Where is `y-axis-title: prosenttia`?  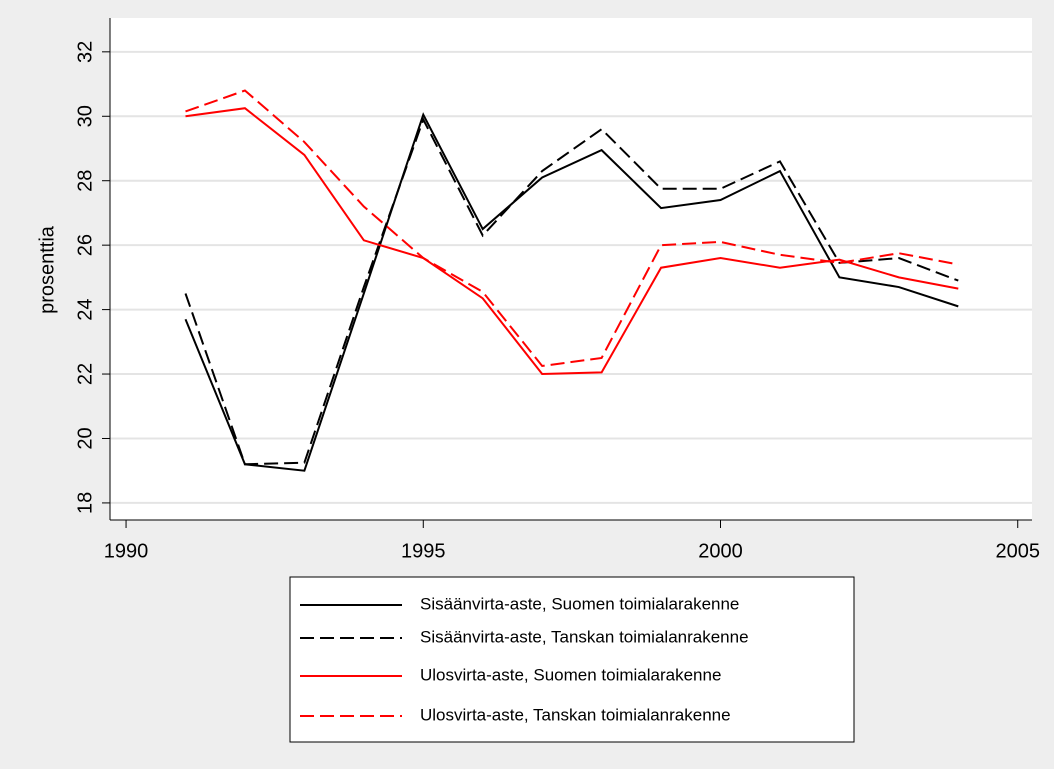
y-axis-title: prosenttia is located at coordinates (47, 269).